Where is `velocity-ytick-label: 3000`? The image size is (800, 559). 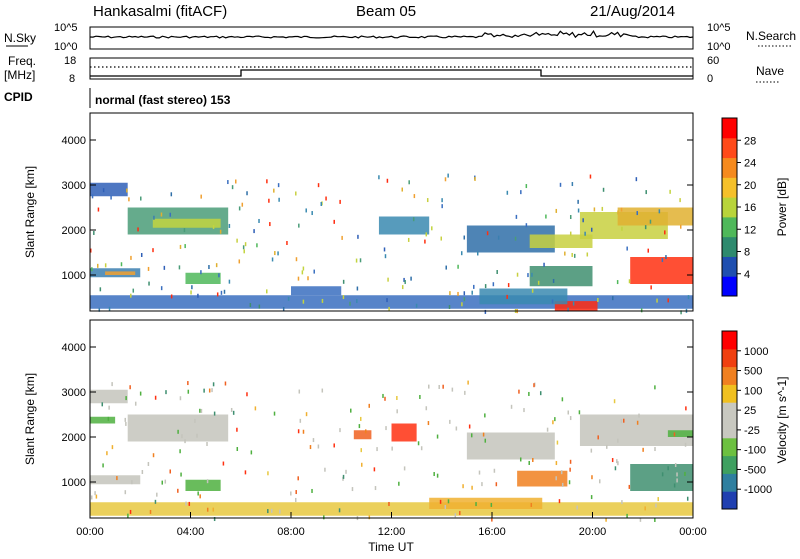 velocity-ytick-label: 3000 is located at coordinates (74, 393).